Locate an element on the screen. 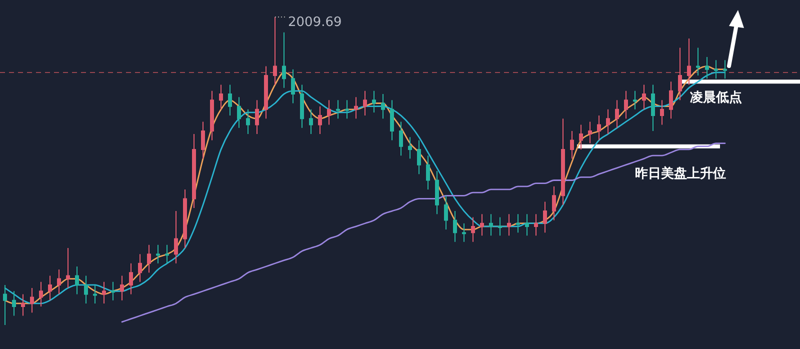 The height and width of the screenshot is (349, 800). annotation: 2009.69 is located at coordinates (315, 22).